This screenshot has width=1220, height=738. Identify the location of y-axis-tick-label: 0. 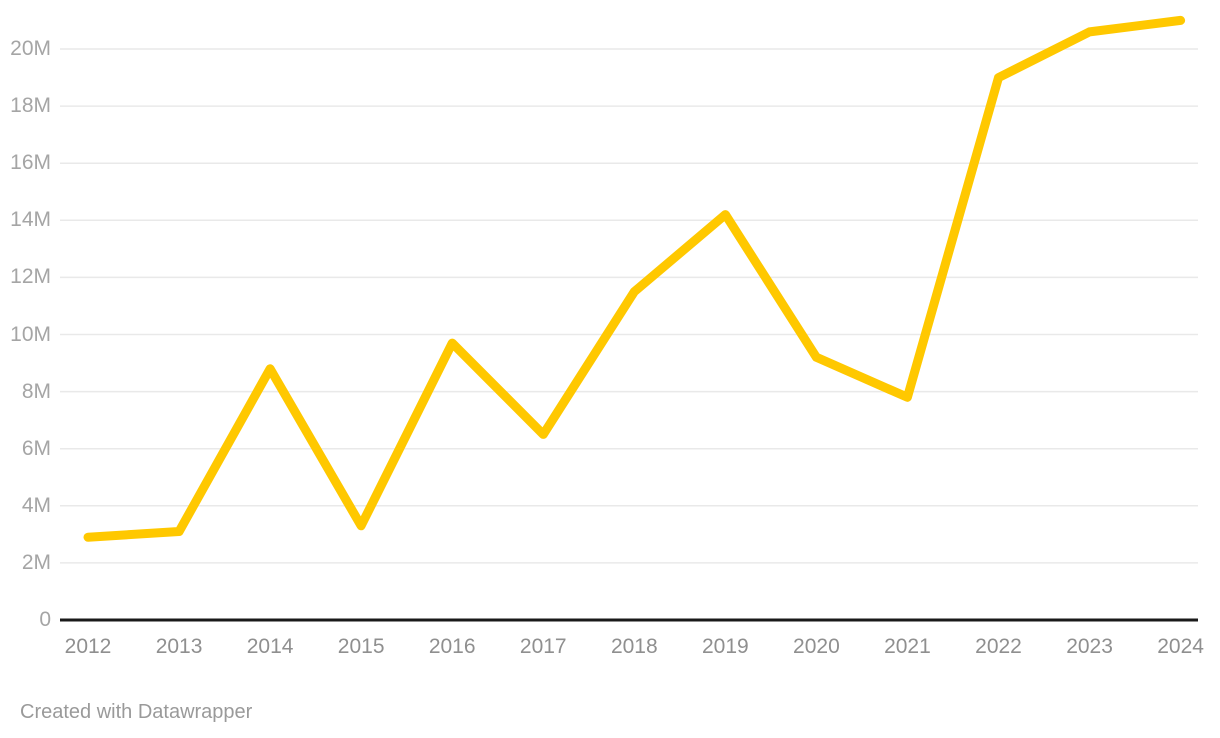
(45, 619).